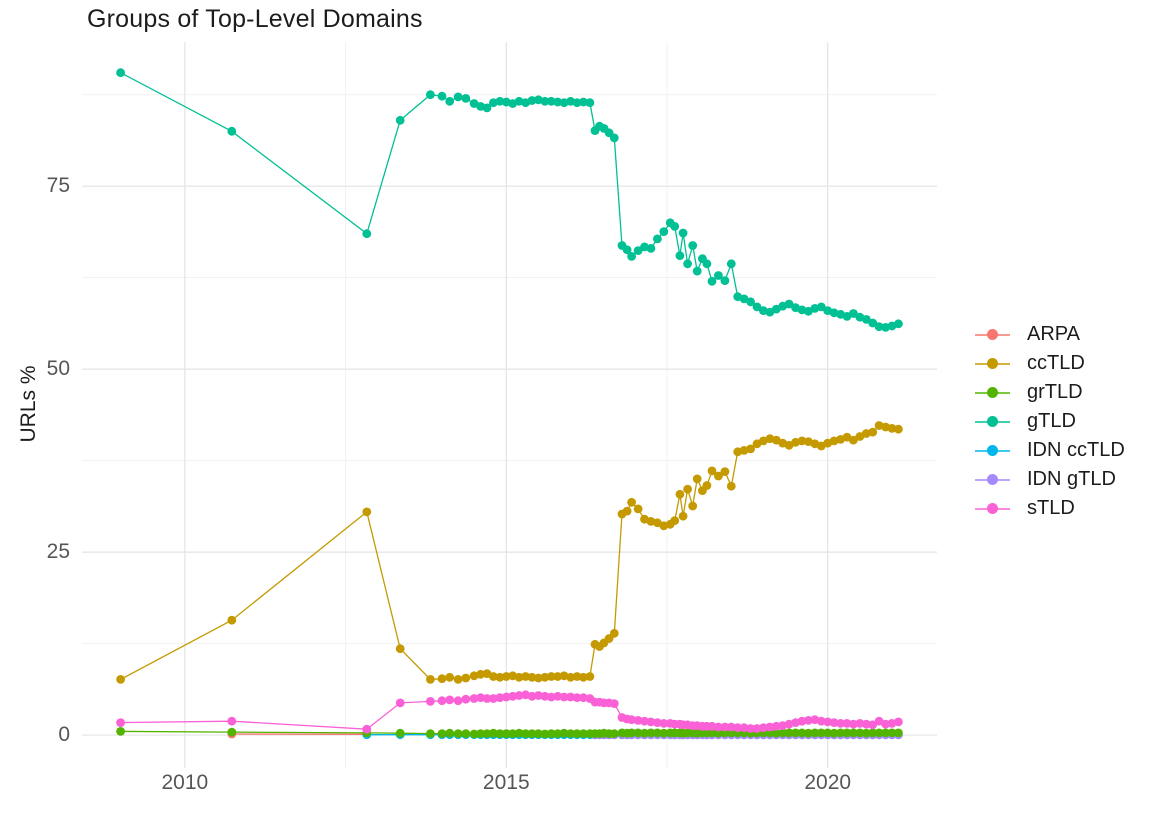 The width and height of the screenshot is (1164, 827). What do you see at coordinates (1050, 363) in the screenshot?
I see `legend-item-cctld: ccTLD` at bounding box center [1050, 363].